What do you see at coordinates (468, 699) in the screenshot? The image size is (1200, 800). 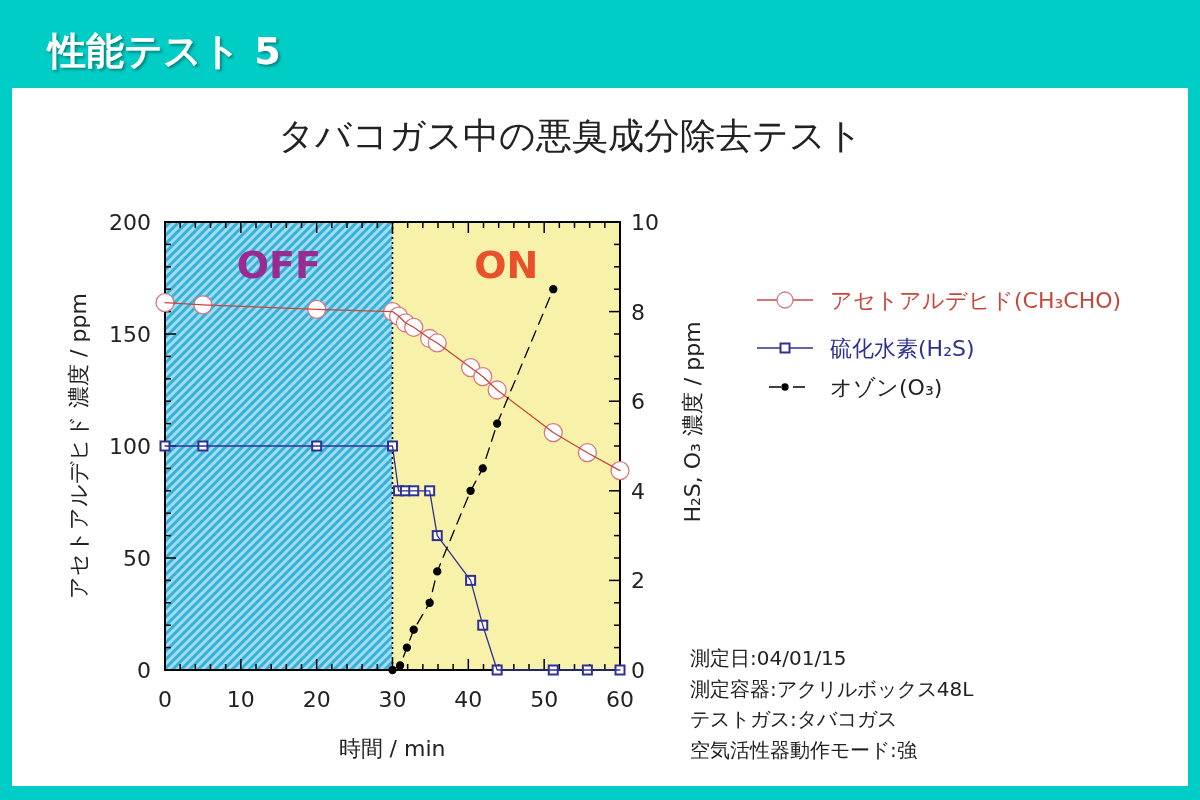 I see `x-tick-label: 40` at bounding box center [468, 699].